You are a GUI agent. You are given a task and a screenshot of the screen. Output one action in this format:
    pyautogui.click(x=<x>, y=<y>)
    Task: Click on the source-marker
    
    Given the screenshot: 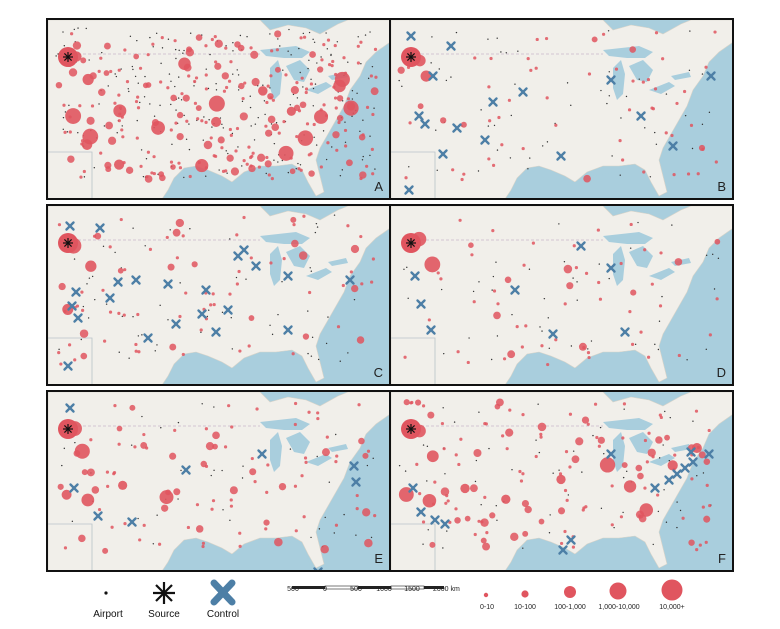 What is the action you would take?
    pyautogui.click(x=411, y=57)
    